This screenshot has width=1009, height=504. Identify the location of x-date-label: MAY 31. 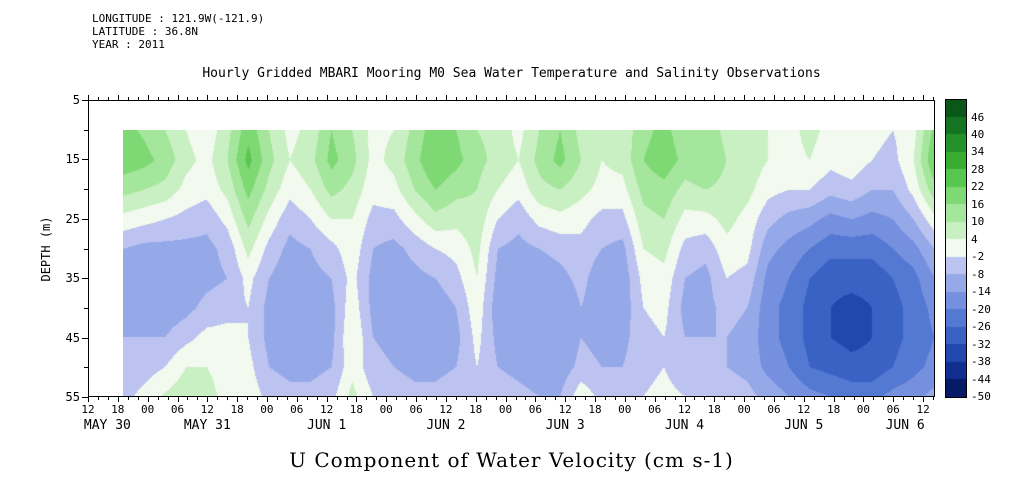
(207, 425).